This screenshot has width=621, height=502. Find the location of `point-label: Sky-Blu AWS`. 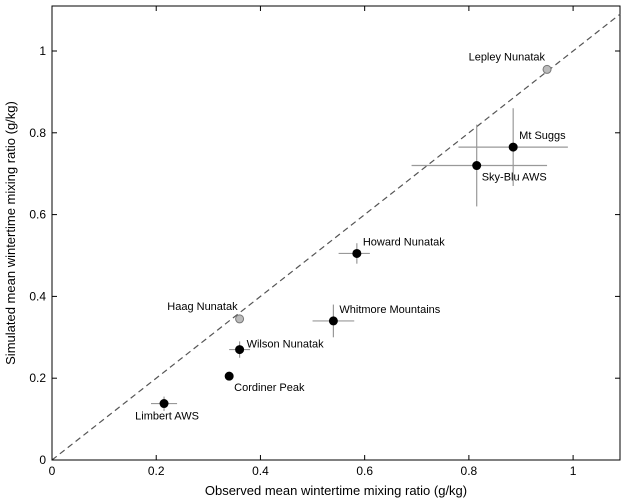

point-label: Sky-Blu AWS is located at coordinates (514, 178).